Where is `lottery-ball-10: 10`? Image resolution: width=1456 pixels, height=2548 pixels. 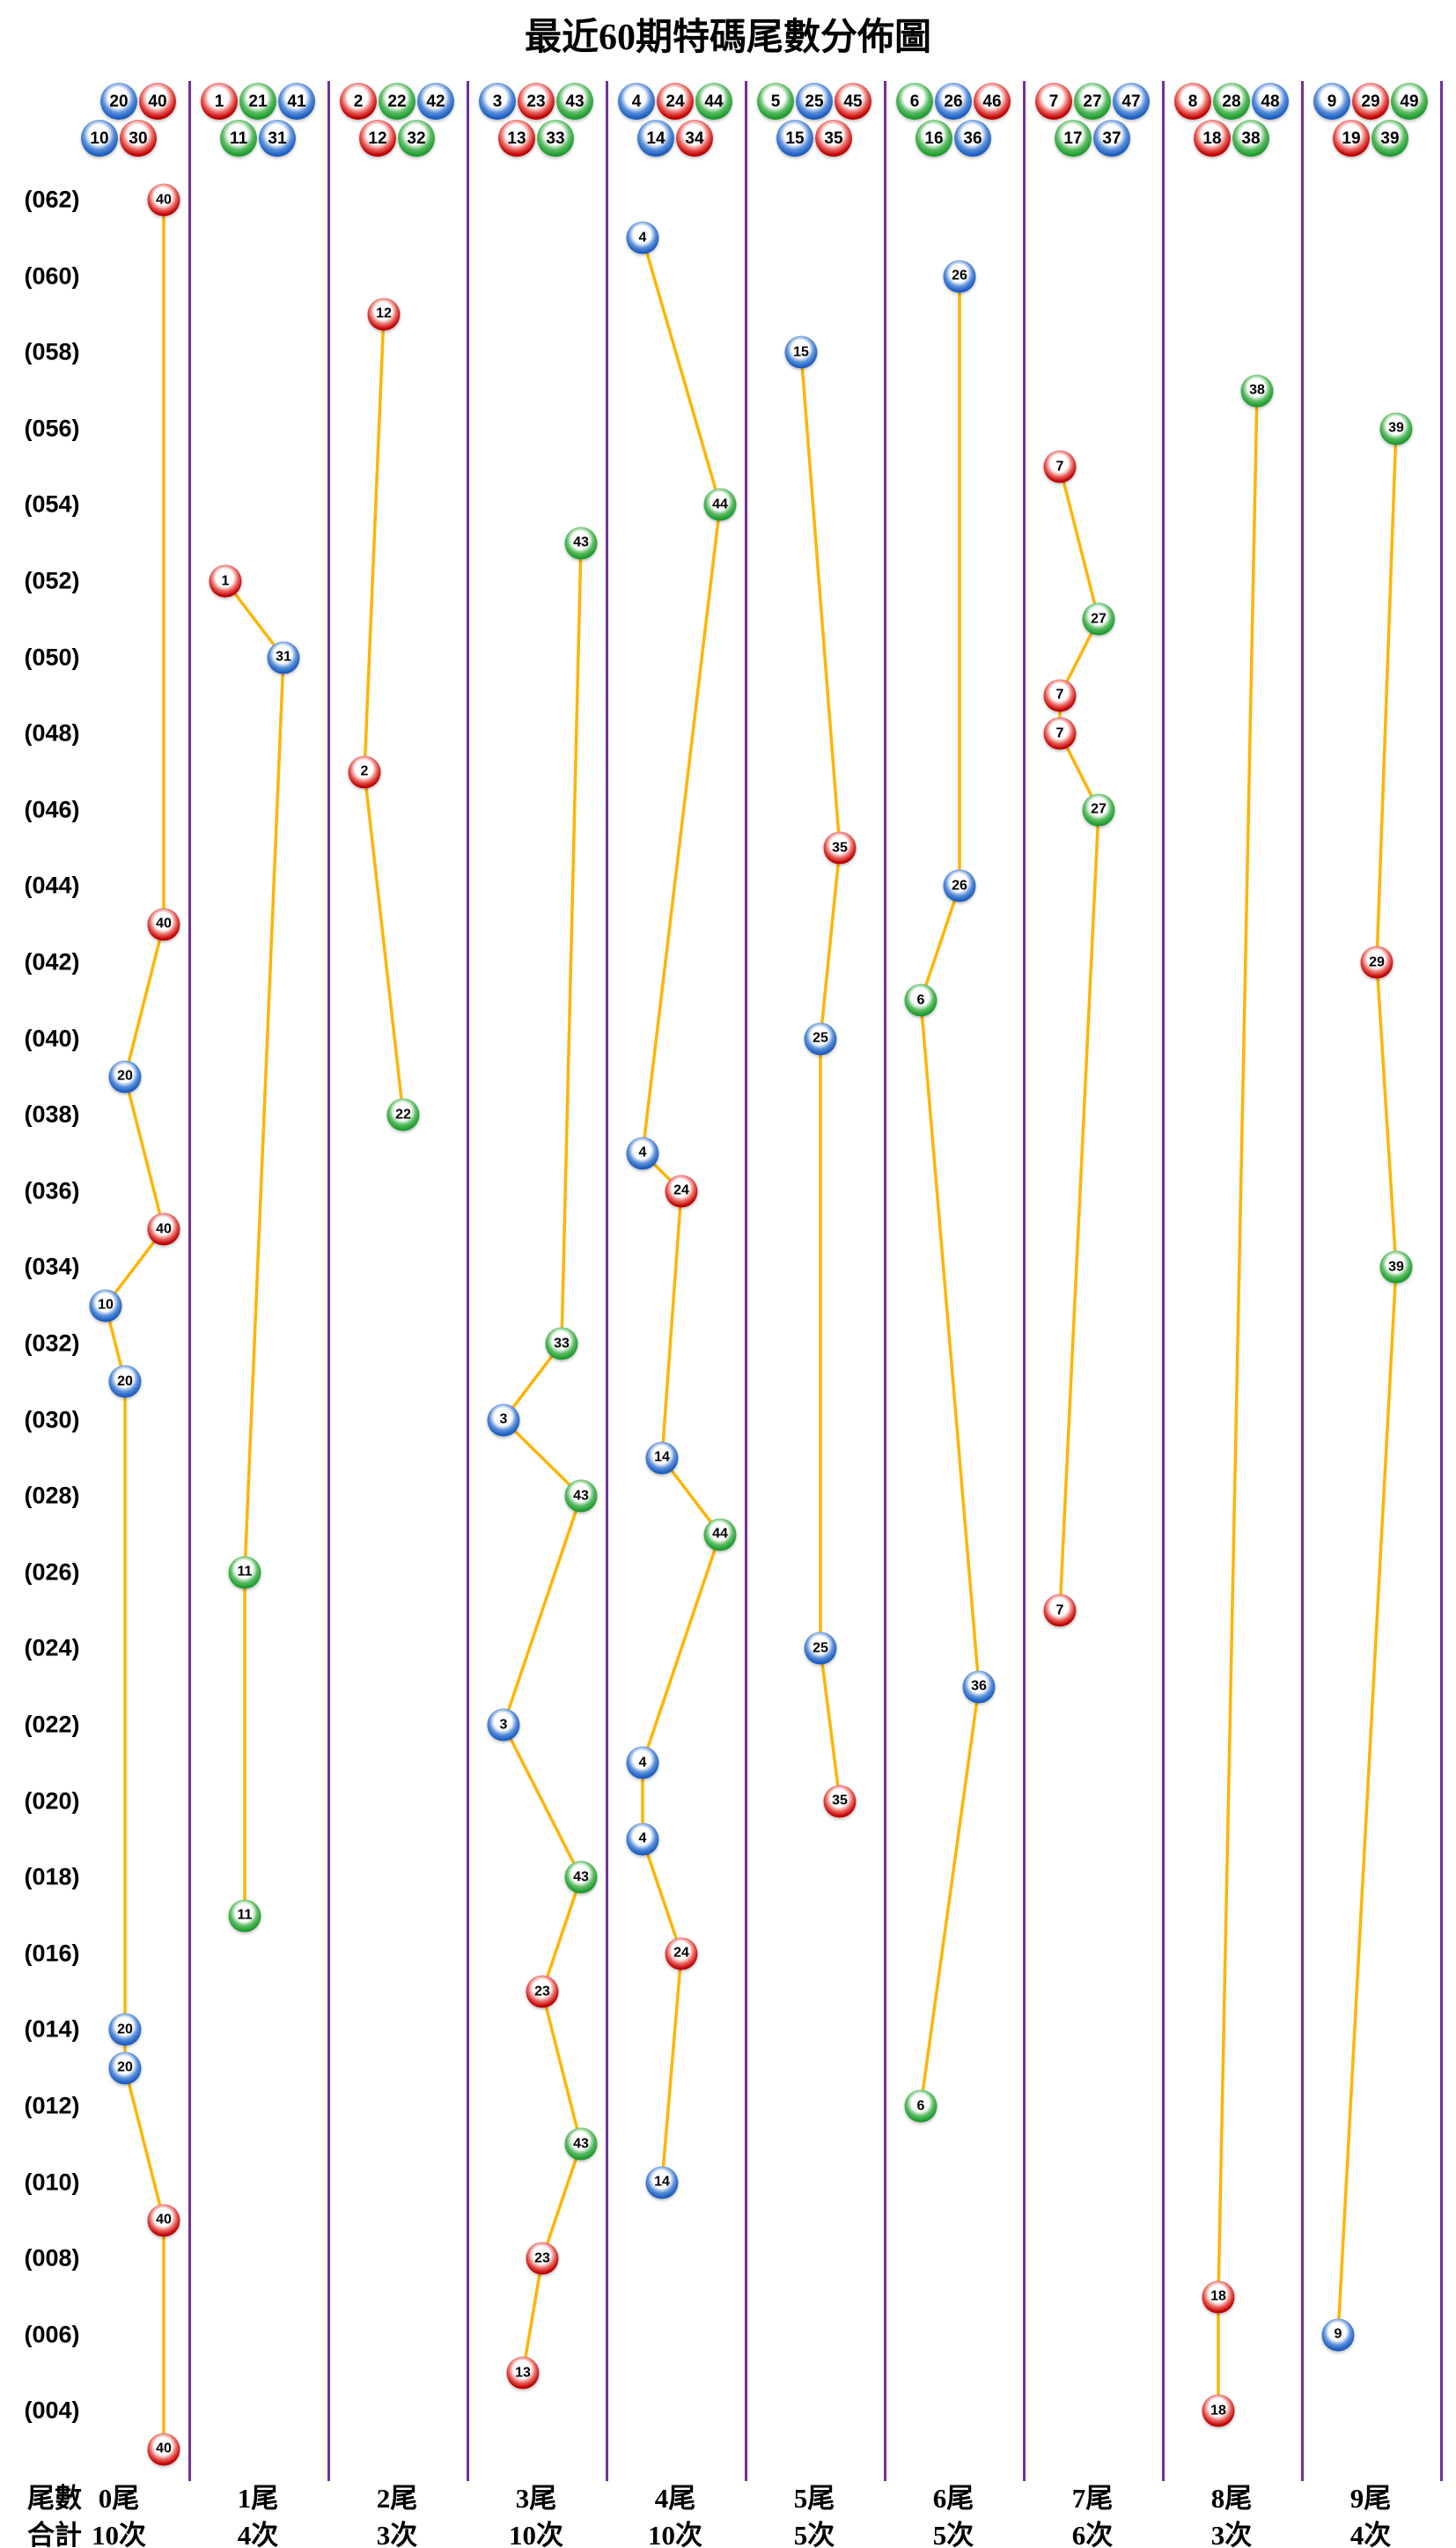 lottery-ball-10: 10 is located at coordinates (99, 138).